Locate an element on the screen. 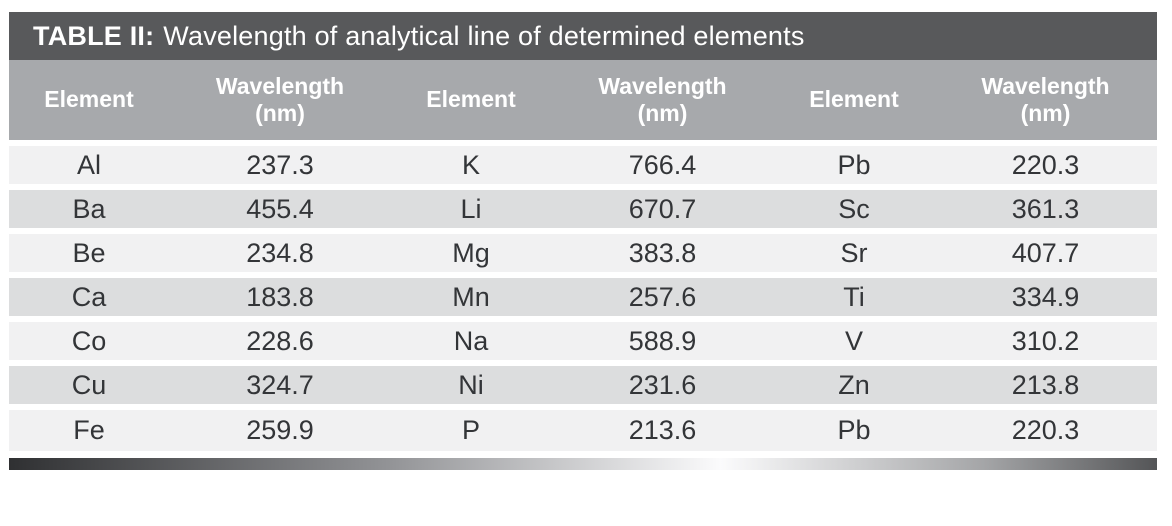  table-cell: Al is located at coordinates (89, 163).